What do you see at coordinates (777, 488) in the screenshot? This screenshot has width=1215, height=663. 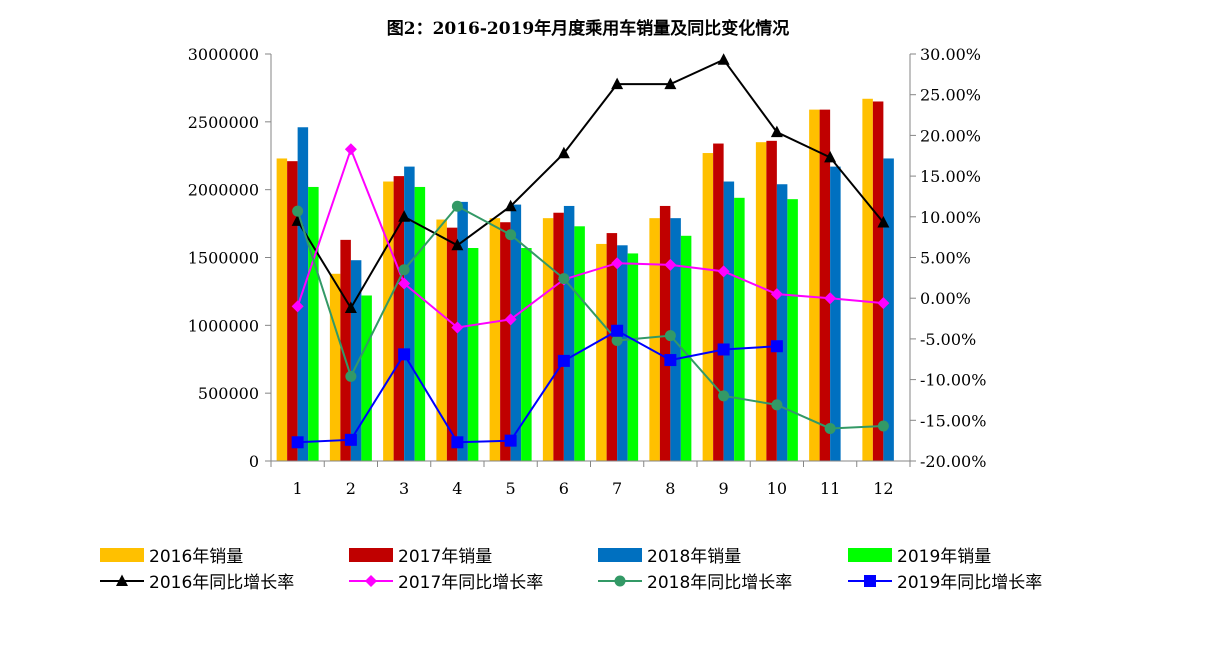 I see `x-tick-label: 10` at bounding box center [777, 488].